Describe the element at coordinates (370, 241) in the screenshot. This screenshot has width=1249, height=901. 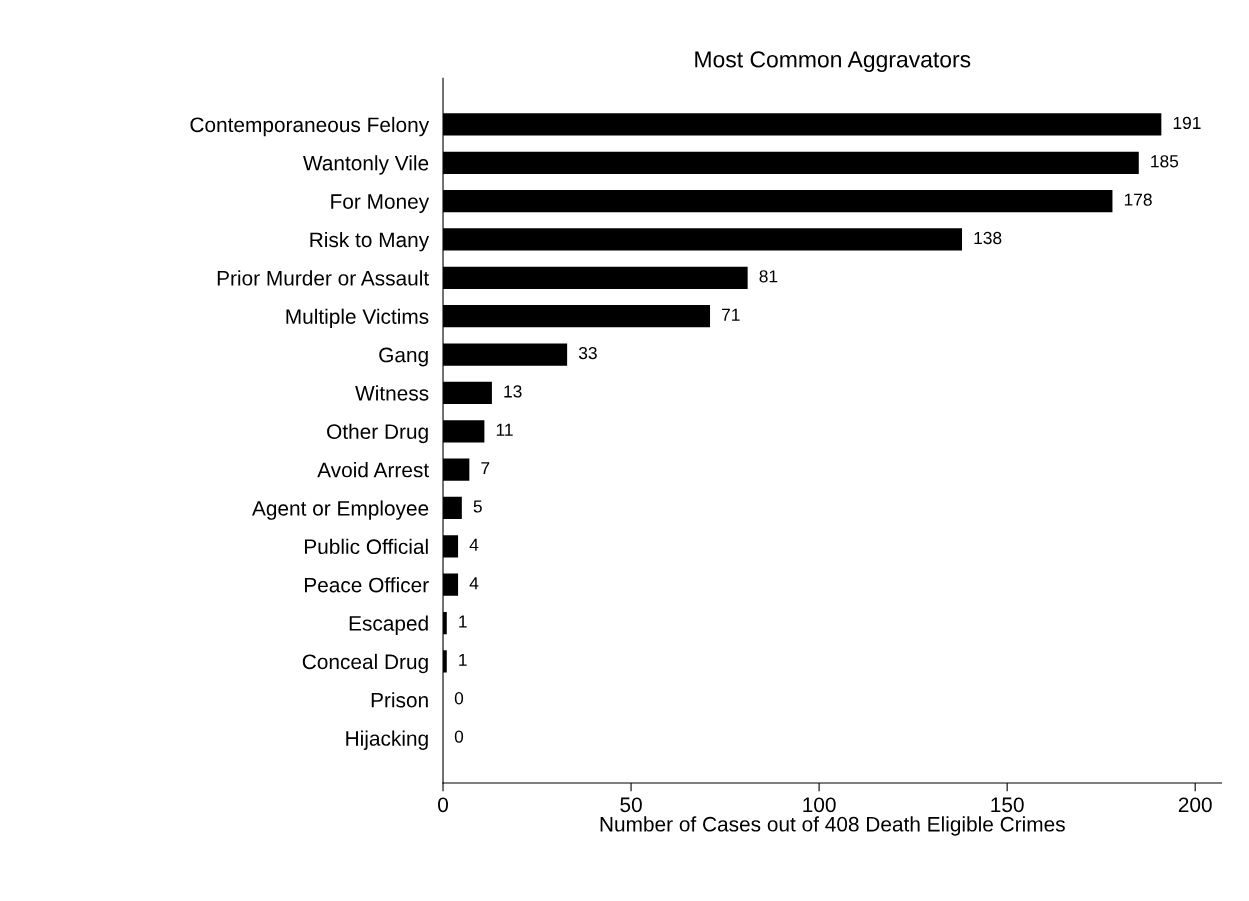
I see `y-tick-label: Risk to Many` at that location.